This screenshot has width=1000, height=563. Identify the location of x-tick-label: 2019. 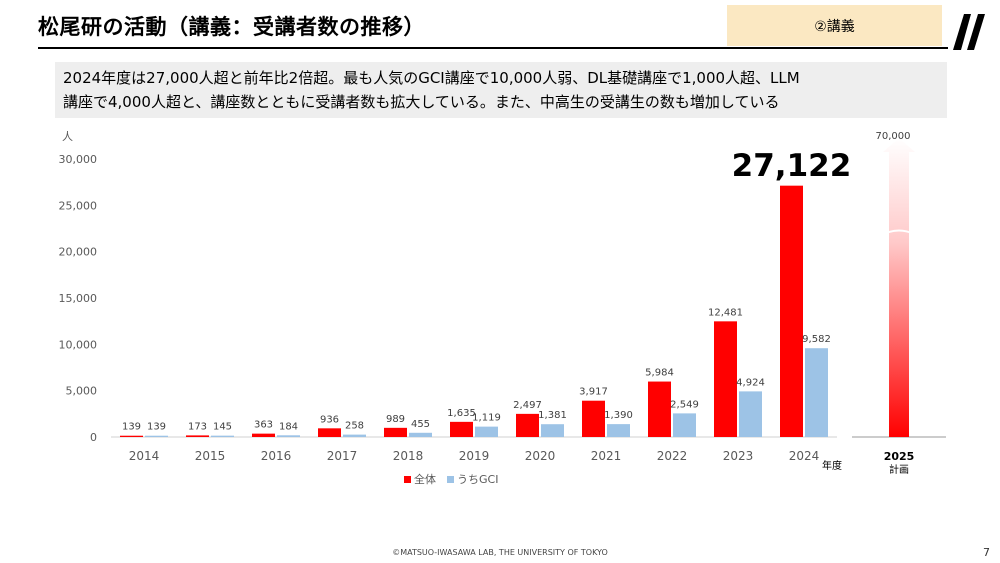
(474, 456).